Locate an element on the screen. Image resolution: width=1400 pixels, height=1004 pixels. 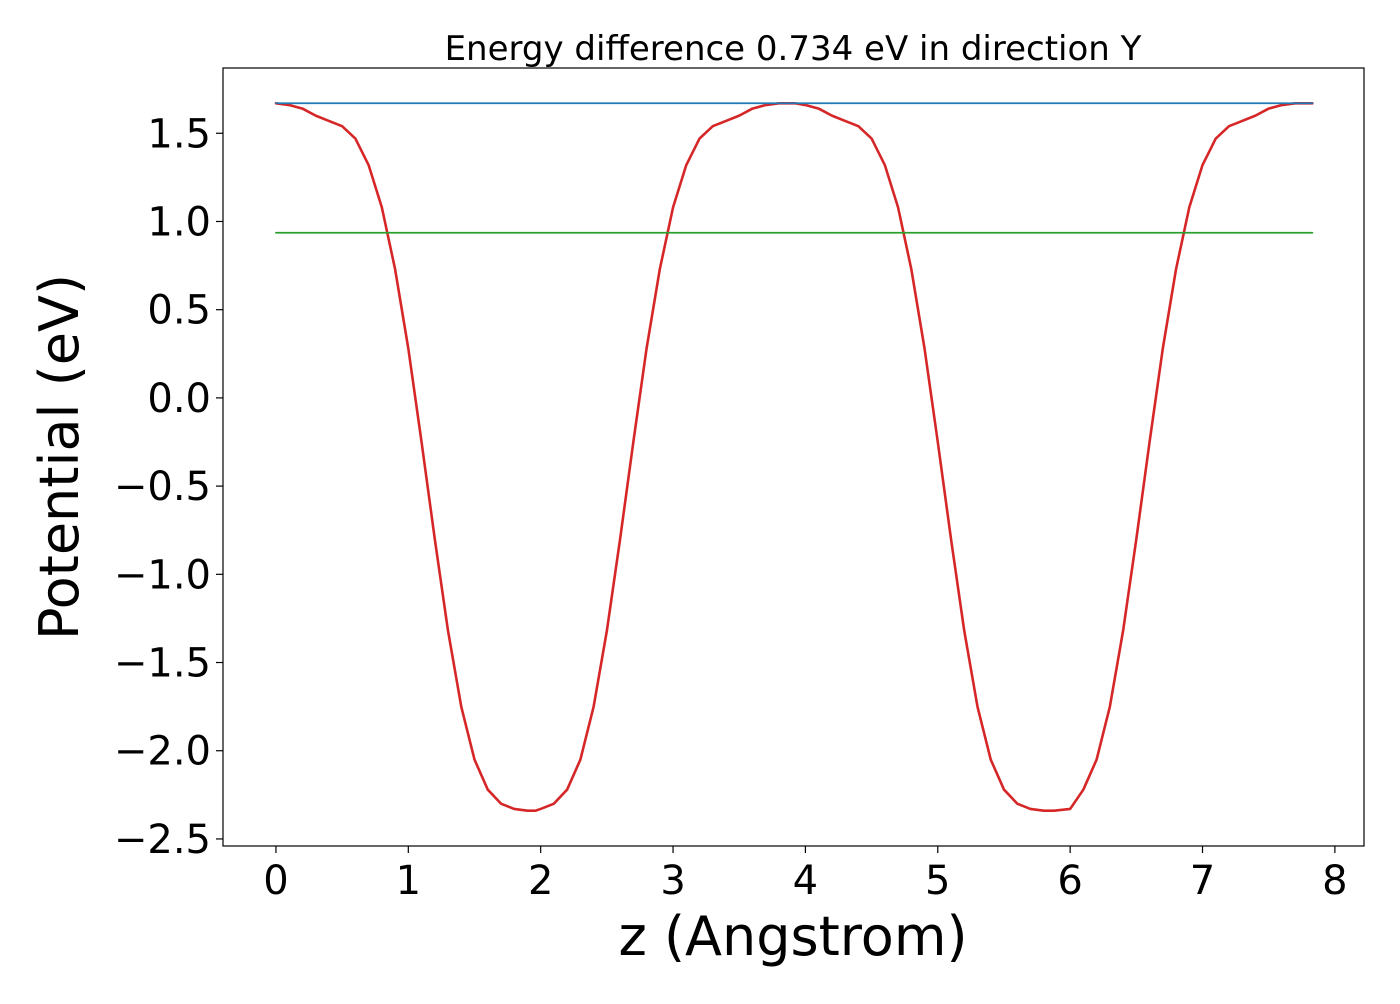
y-tick-label: 1.0 is located at coordinates (179, 222).